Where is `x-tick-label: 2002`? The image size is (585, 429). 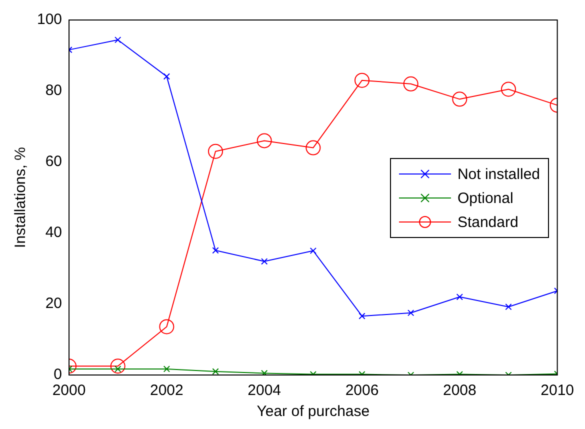
x-tick-label: 2002 is located at coordinates (167, 391).